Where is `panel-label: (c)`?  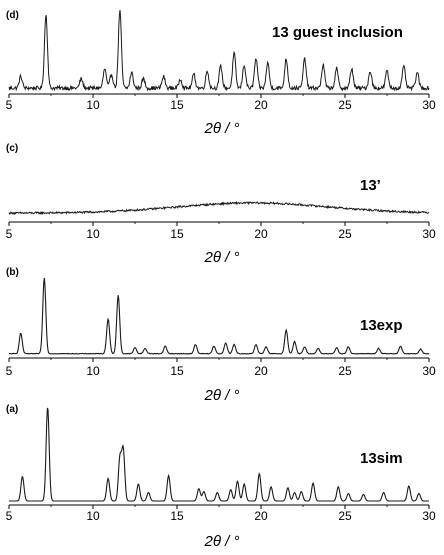
panel-label: (c) is located at coordinates (12, 148).